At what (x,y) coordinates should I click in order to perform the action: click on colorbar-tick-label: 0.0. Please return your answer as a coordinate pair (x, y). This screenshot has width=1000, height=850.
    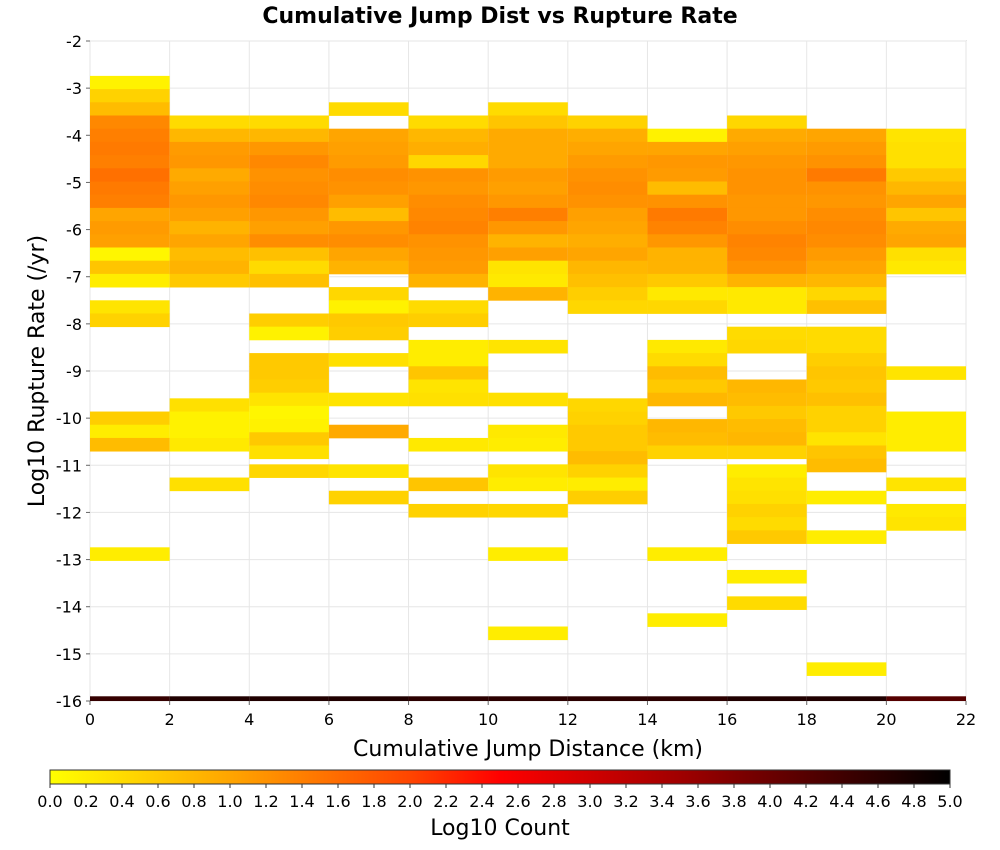
    Looking at the image, I should click on (49, 801).